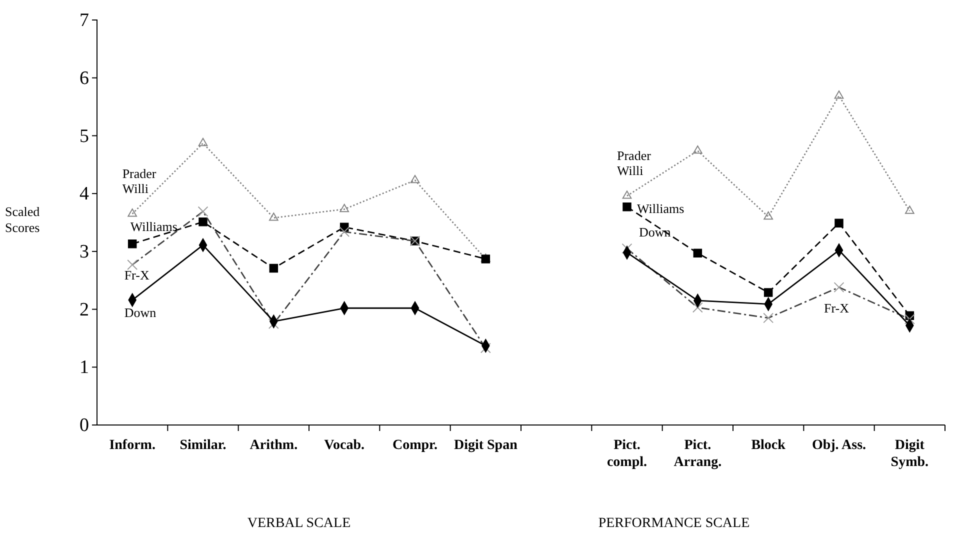  Describe the element at coordinates (627, 454) in the screenshot. I see `x-tick-label: Pict. compl.` at that location.